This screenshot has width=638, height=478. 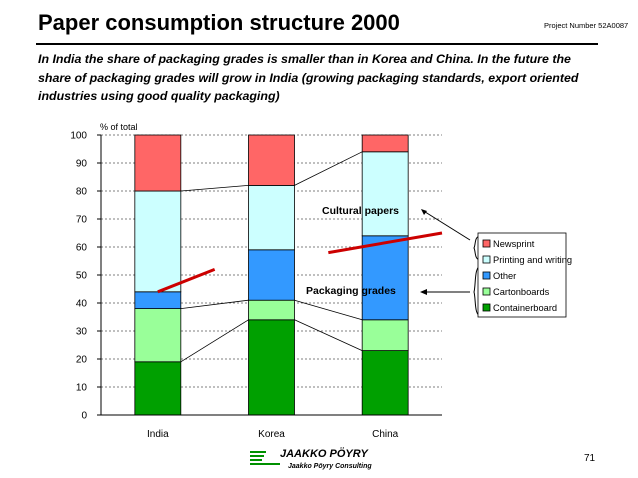 What do you see at coordinates (119, 127) in the screenshot?
I see `y-axis-label: % of total` at bounding box center [119, 127].